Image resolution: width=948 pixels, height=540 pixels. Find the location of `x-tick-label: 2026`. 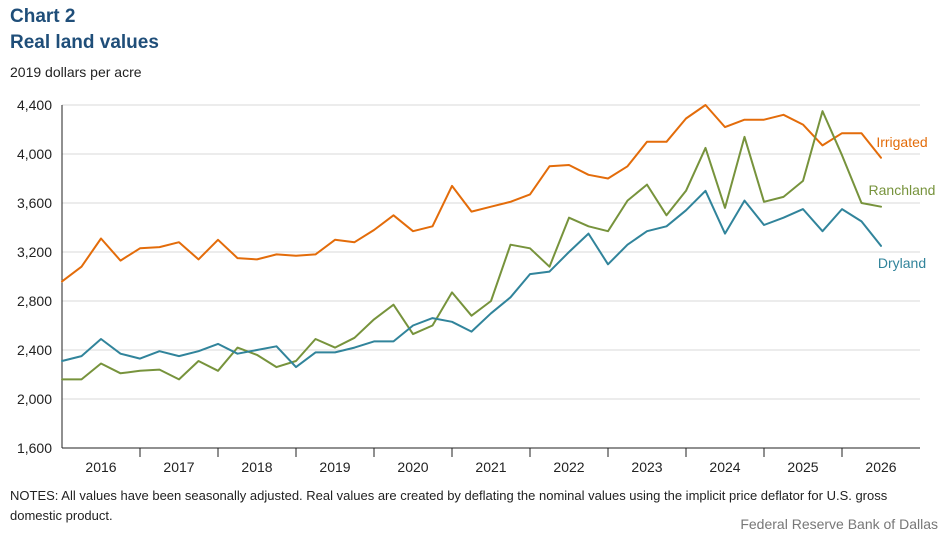

x-tick-label: 2026 is located at coordinates (880, 467).